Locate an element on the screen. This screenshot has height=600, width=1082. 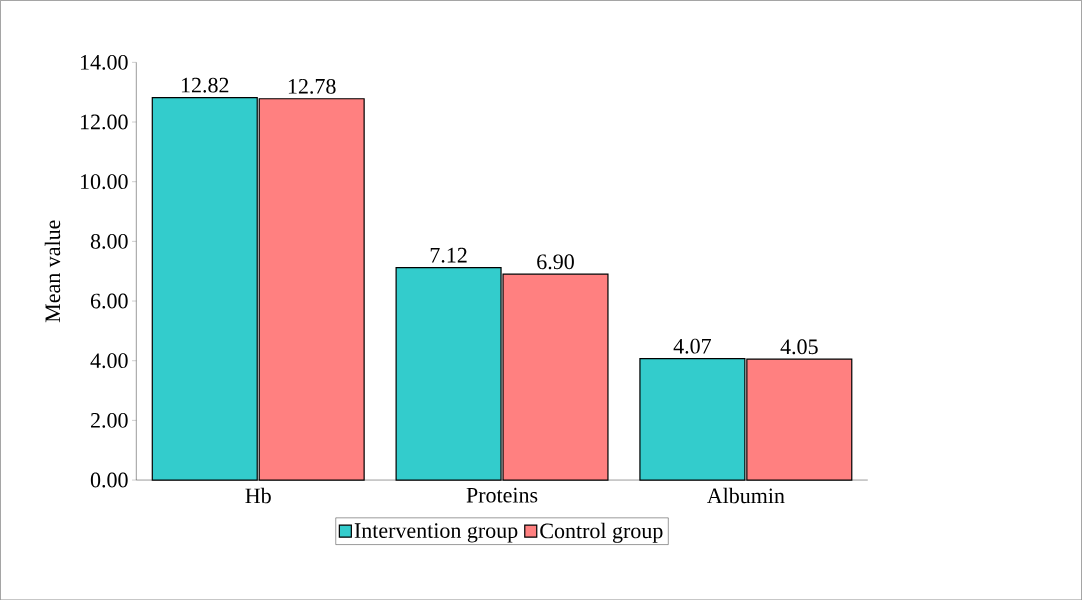
data-label: 4.07 is located at coordinates (692, 346).